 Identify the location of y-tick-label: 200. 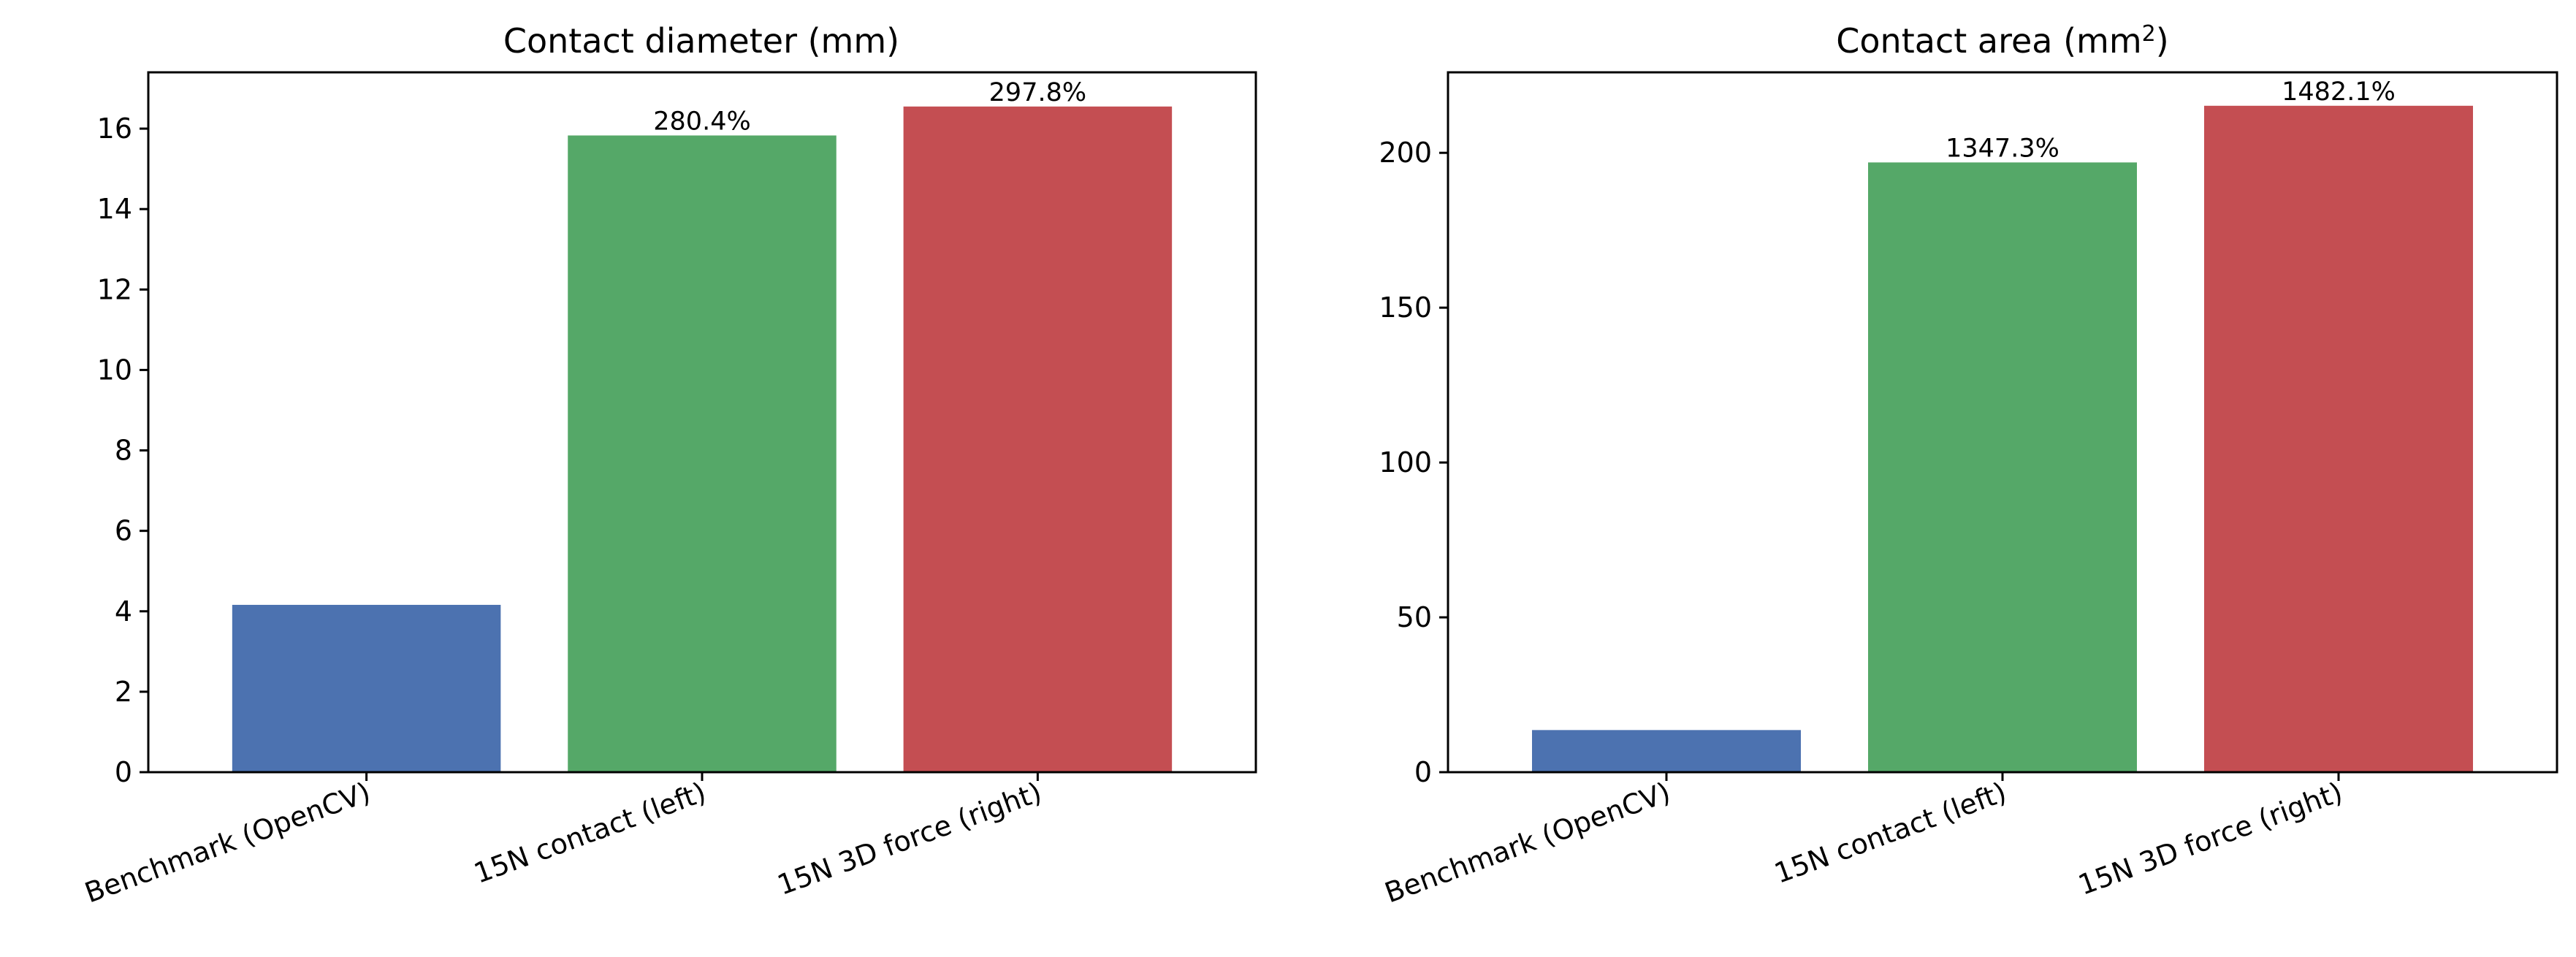
(1406, 153).